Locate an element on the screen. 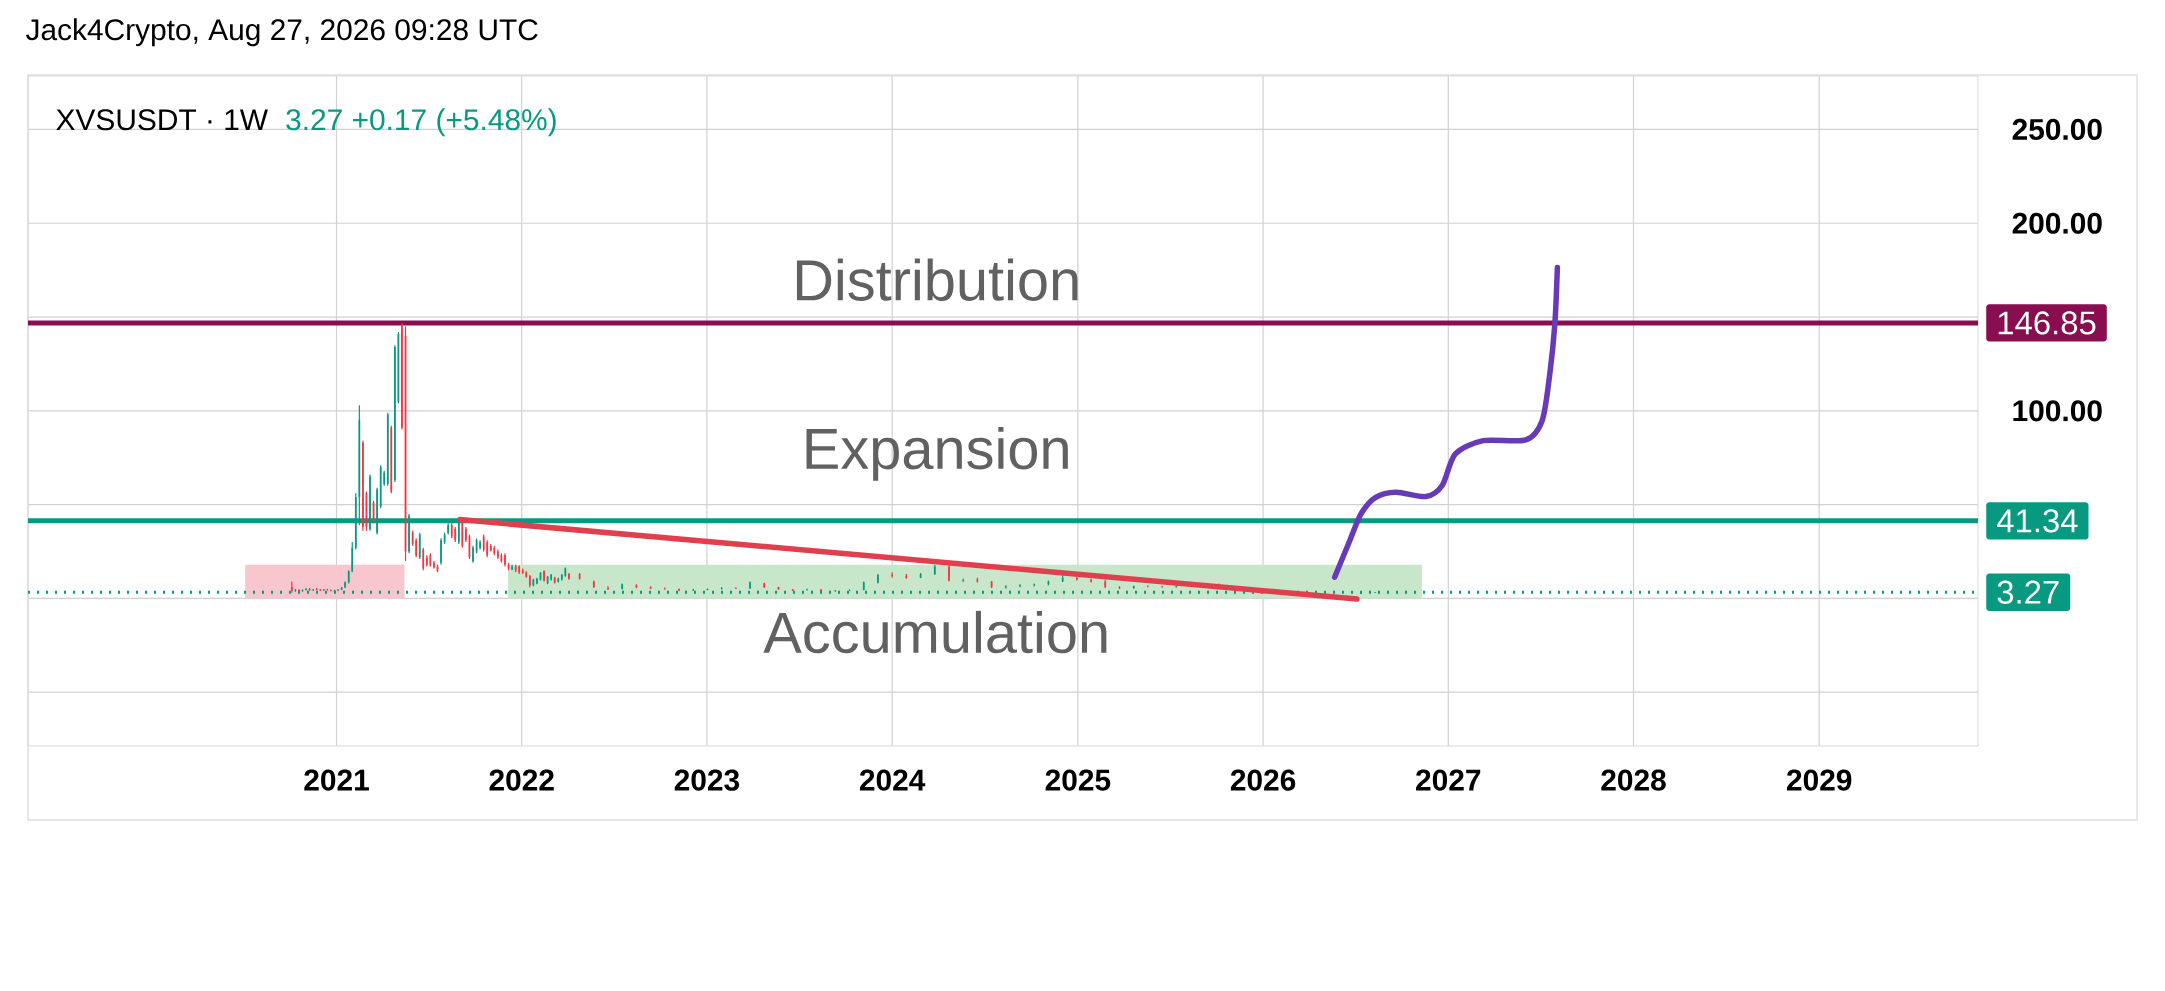  x-tick-label: 2026 is located at coordinates (1263, 780).